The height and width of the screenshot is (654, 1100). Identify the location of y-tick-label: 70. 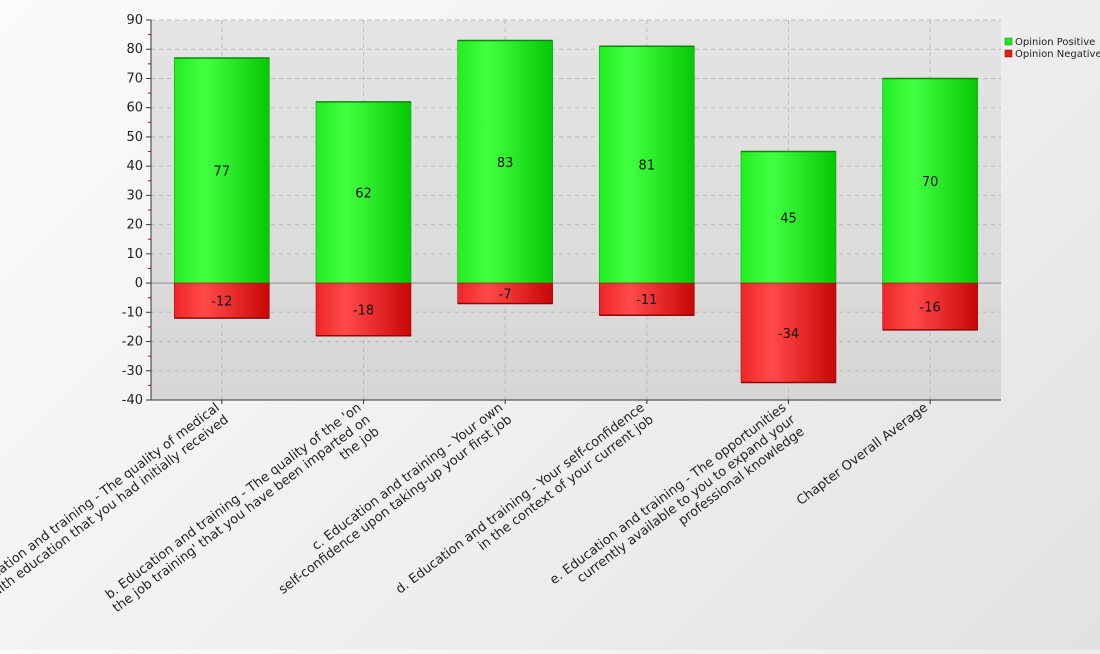
(134, 78).